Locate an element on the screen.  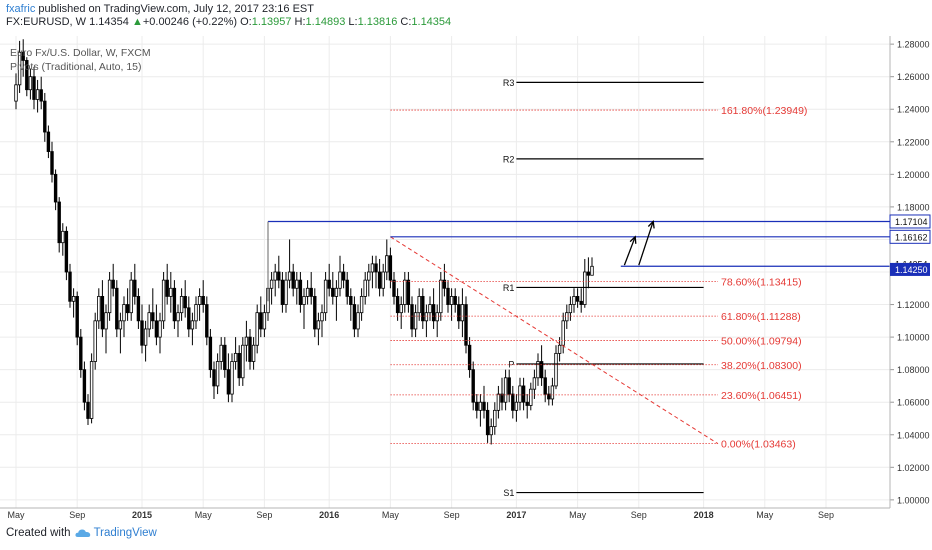
y-tick-label: 1.20000 is located at coordinates (913, 175).